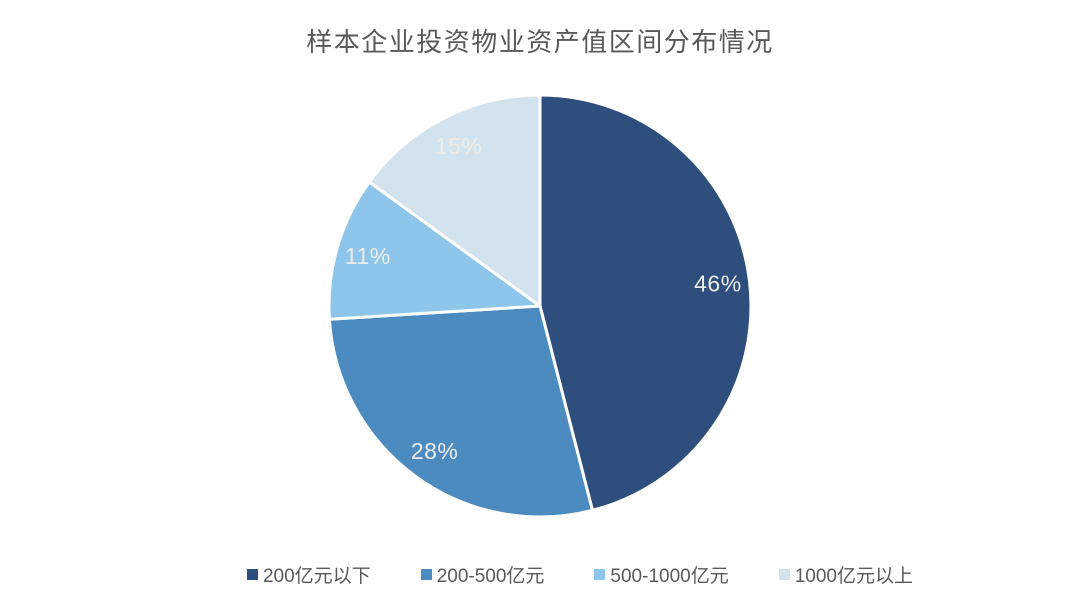 The height and width of the screenshot is (608, 1080). What do you see at coordinates (368, 256) in the screenshot?
I see `slice-label-3: 11%` at bounding box center [368, 256].